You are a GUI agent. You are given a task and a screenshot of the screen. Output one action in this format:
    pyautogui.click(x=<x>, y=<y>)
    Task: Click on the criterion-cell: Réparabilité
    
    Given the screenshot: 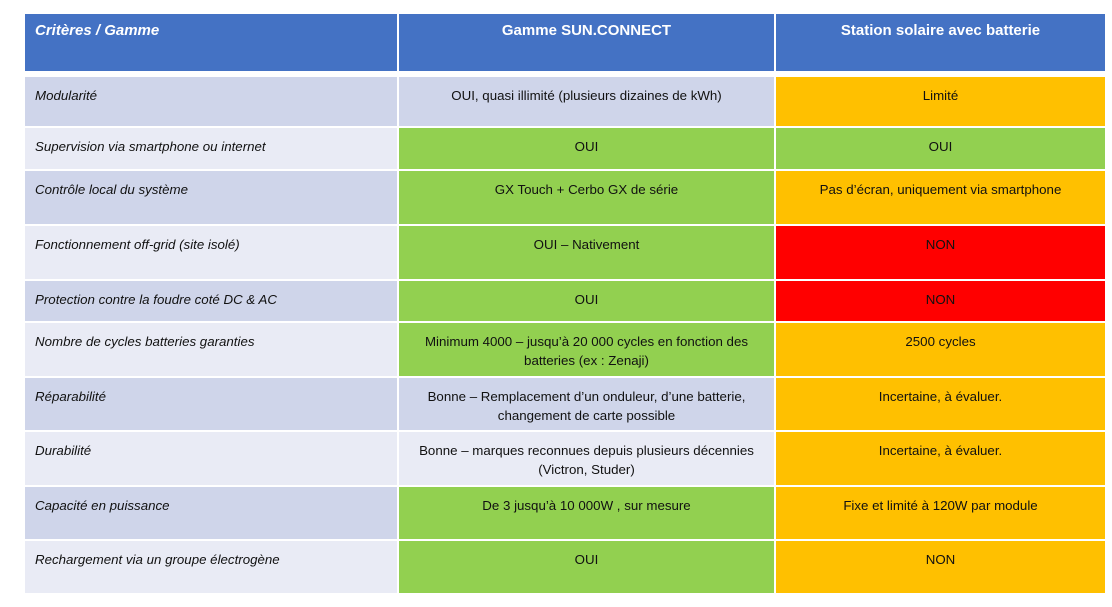 What is the action you would take?
    pyautogui.click(x=212, y=405)
    